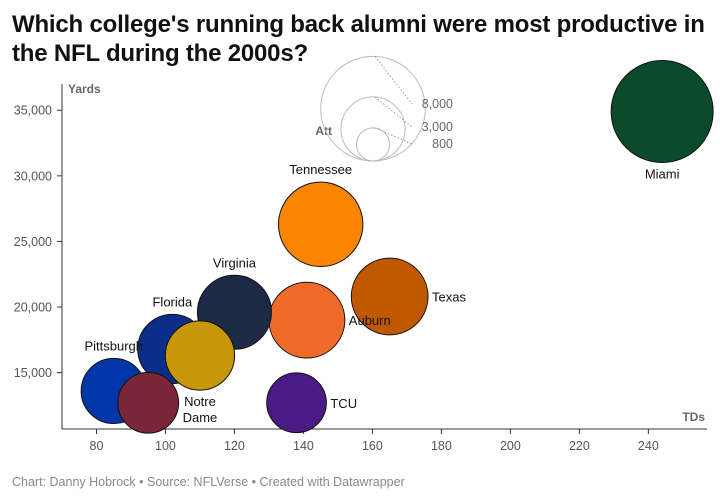 This screenshot has width=720, height=503. Describe the element at coordinates (235, 262) in the screenshot. I see `point-label-virginia: Virginia` at that location.